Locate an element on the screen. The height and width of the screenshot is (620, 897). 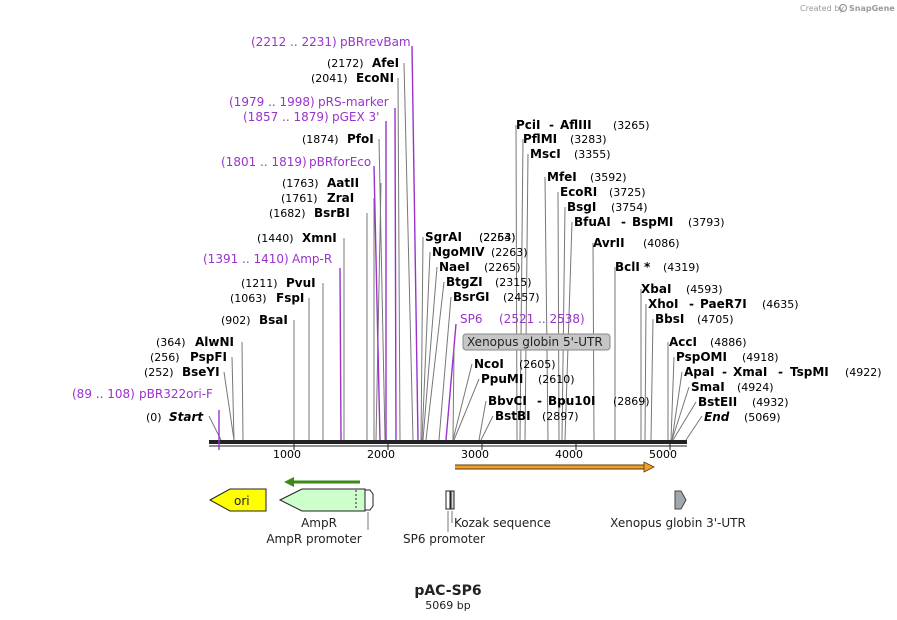
primer-pbrrevbam-label: pBRrevBam is located at coordinates (375, 42).